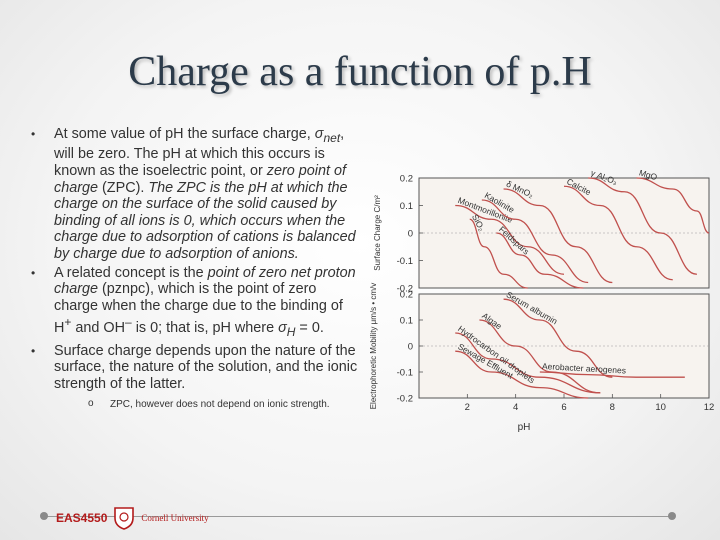 This screenshot has width=720, height=540. What do you see at coordinates (467, 407) in the screenshot?
I see `x-tick-label: 2` at bounding box center [467, 407].